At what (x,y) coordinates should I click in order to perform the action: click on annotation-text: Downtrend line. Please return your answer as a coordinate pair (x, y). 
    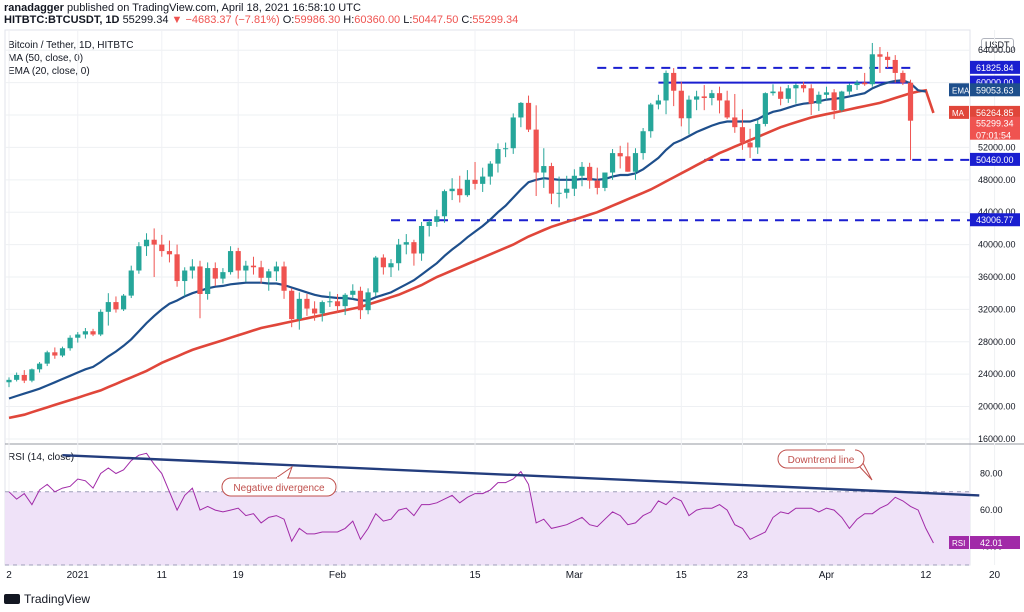
    Looking at the image, I should click on (821, 460).